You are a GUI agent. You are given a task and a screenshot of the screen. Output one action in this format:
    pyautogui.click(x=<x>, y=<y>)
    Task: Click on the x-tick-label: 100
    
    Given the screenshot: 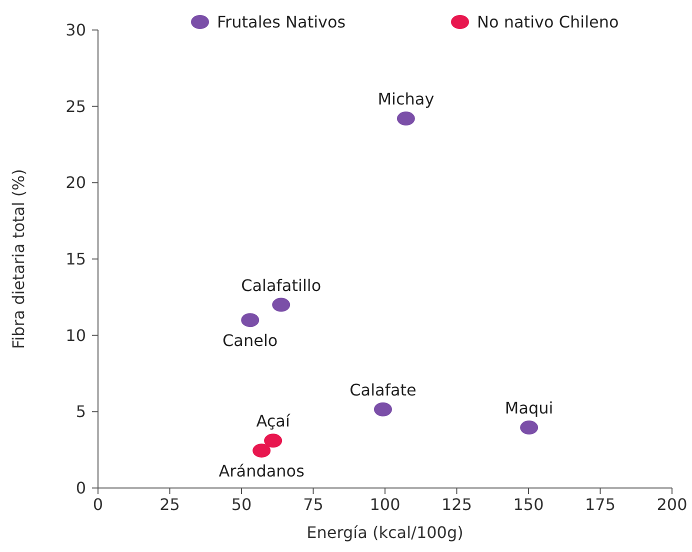 What is the action you would take?
    pyautogui.click(x=385, y=504)
    